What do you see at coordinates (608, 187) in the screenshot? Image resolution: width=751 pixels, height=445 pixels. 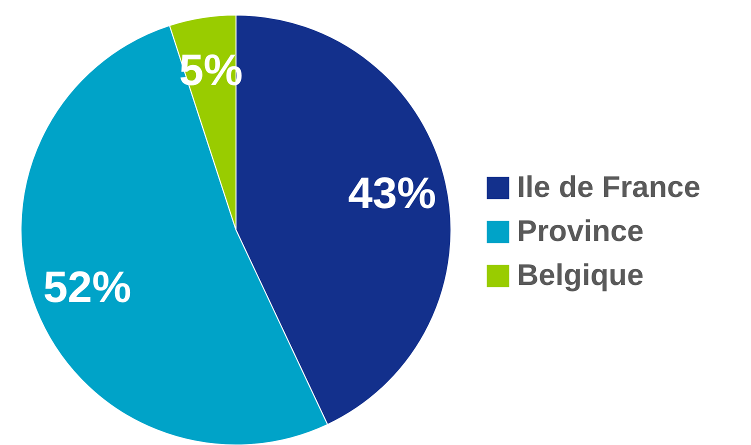 I see `legend-label: Ile de France` at bounding box center [608, 187].